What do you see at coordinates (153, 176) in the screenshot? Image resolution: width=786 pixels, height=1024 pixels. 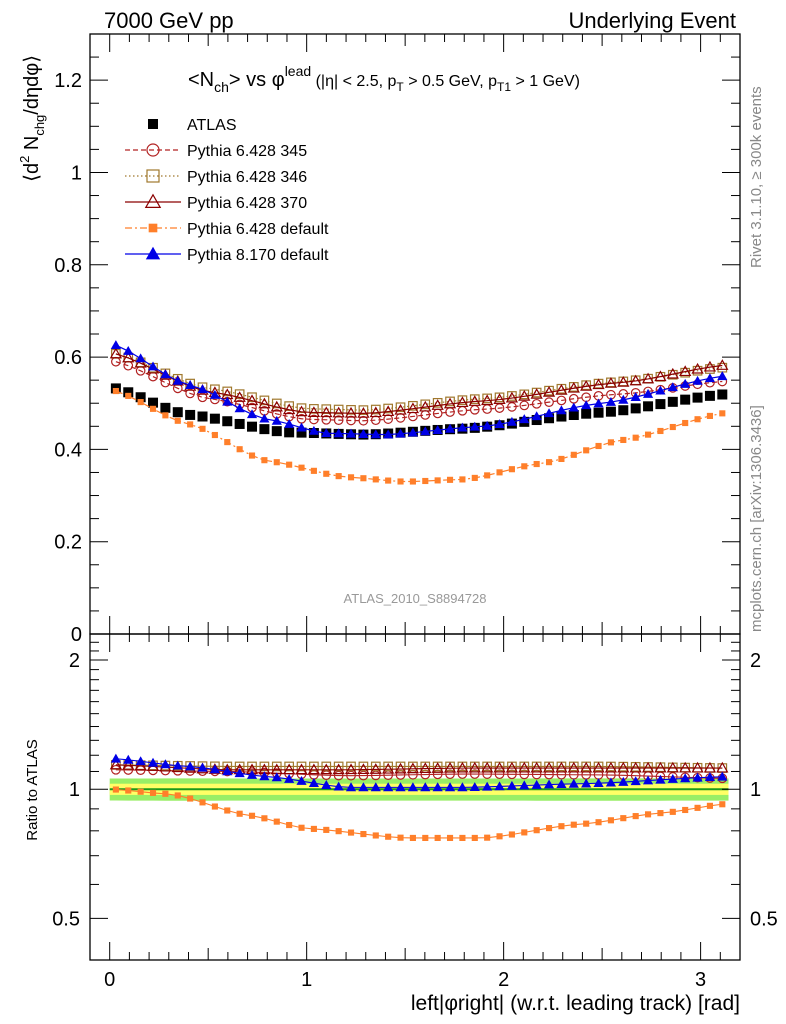 I see `legend-marker-p346` at bounding box center [153, 176].